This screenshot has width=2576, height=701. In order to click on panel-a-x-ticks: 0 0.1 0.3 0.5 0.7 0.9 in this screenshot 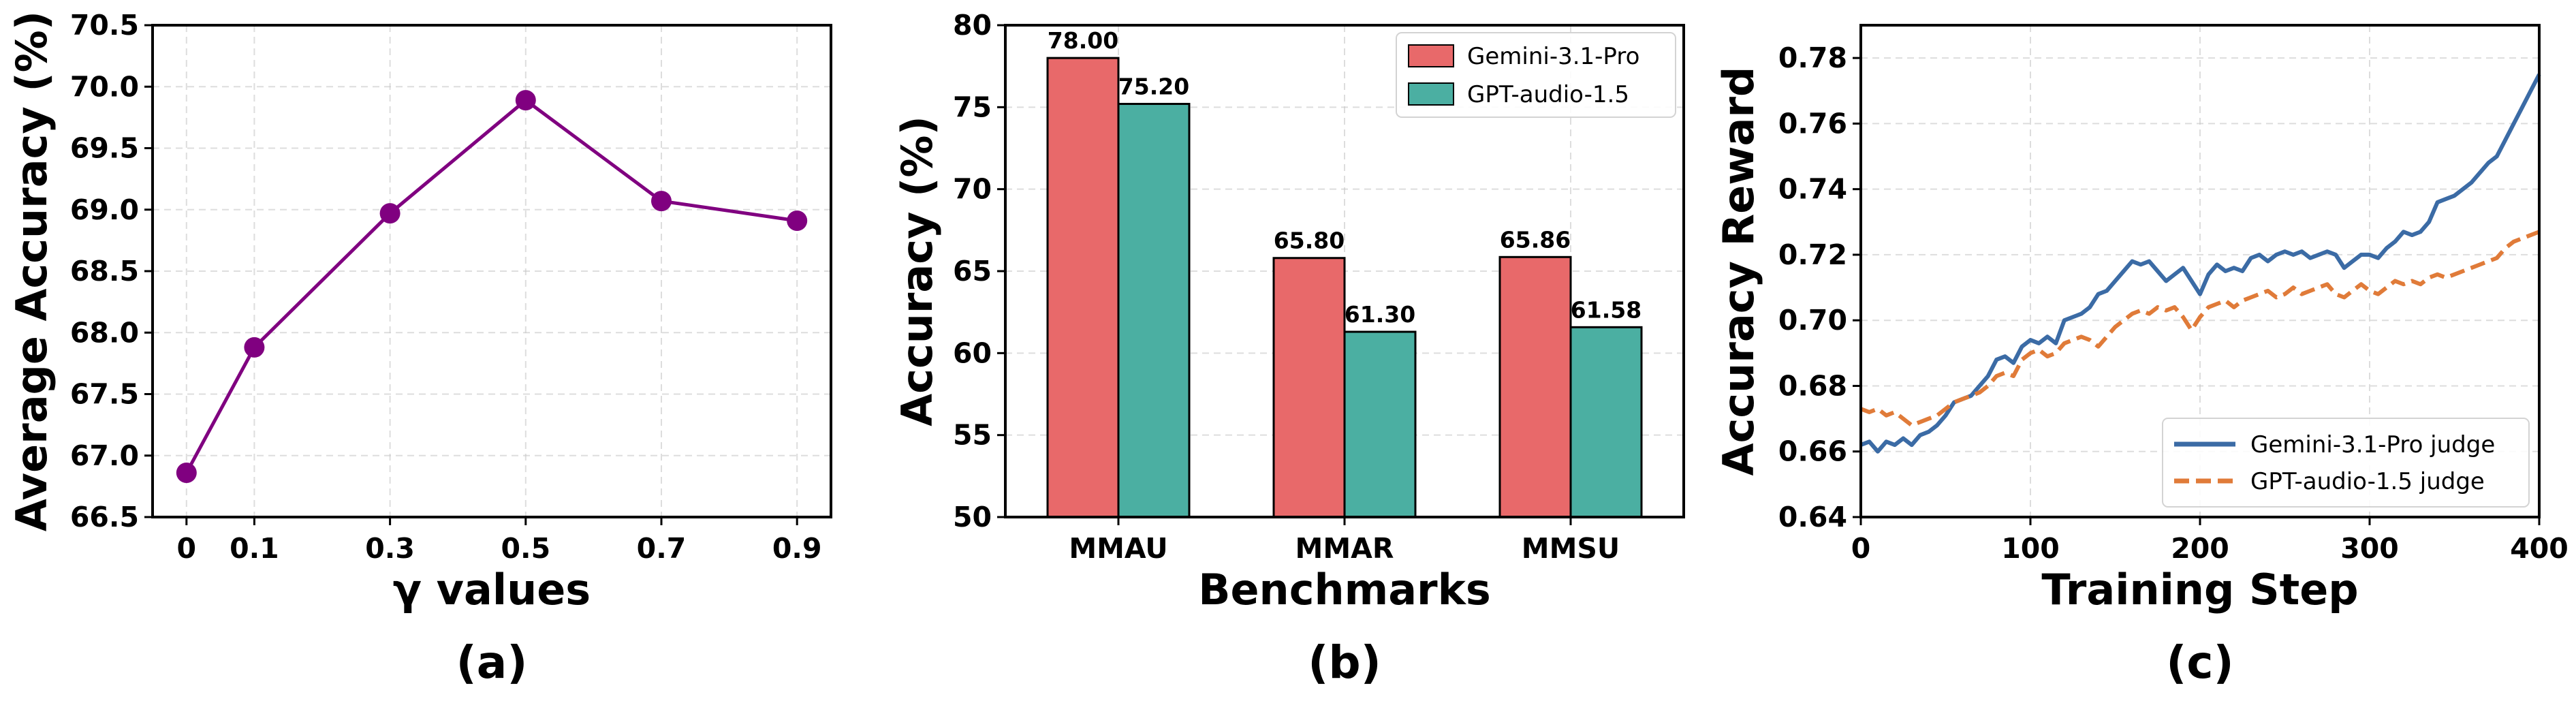, I will do `click(499, 541)`.